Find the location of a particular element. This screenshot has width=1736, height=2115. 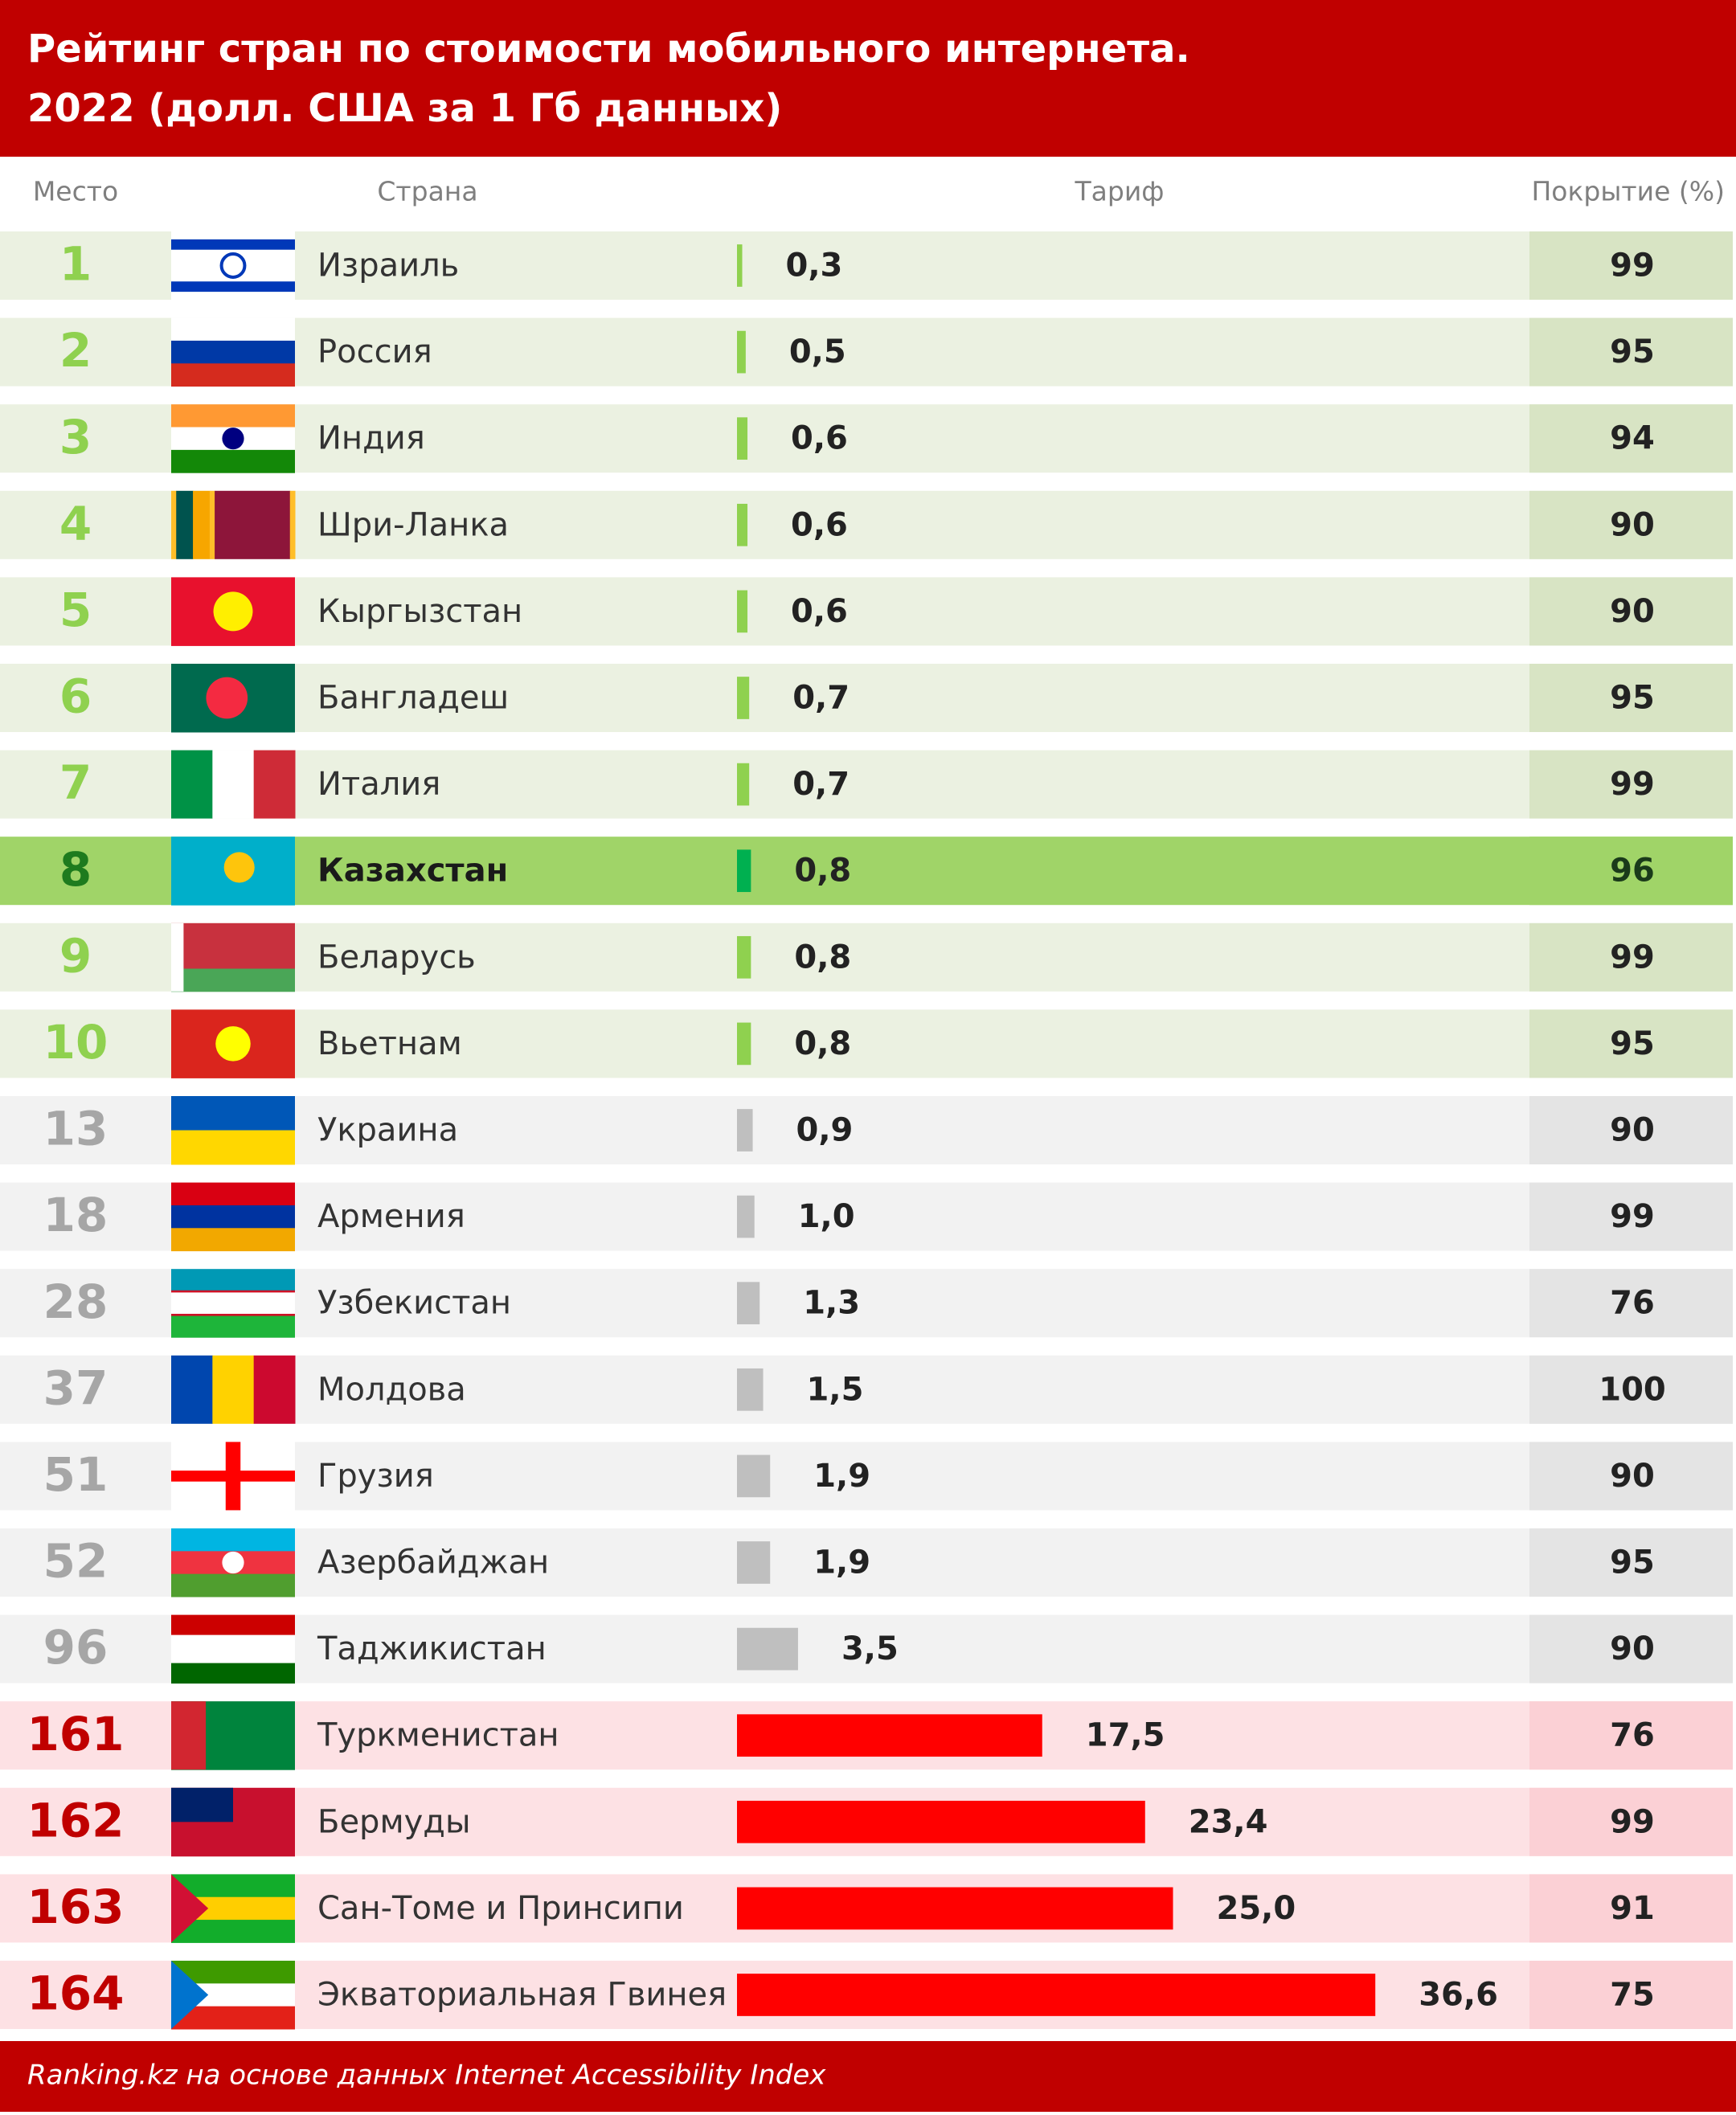

coverage-value: 76 is located at coordinates (1632, 1736).